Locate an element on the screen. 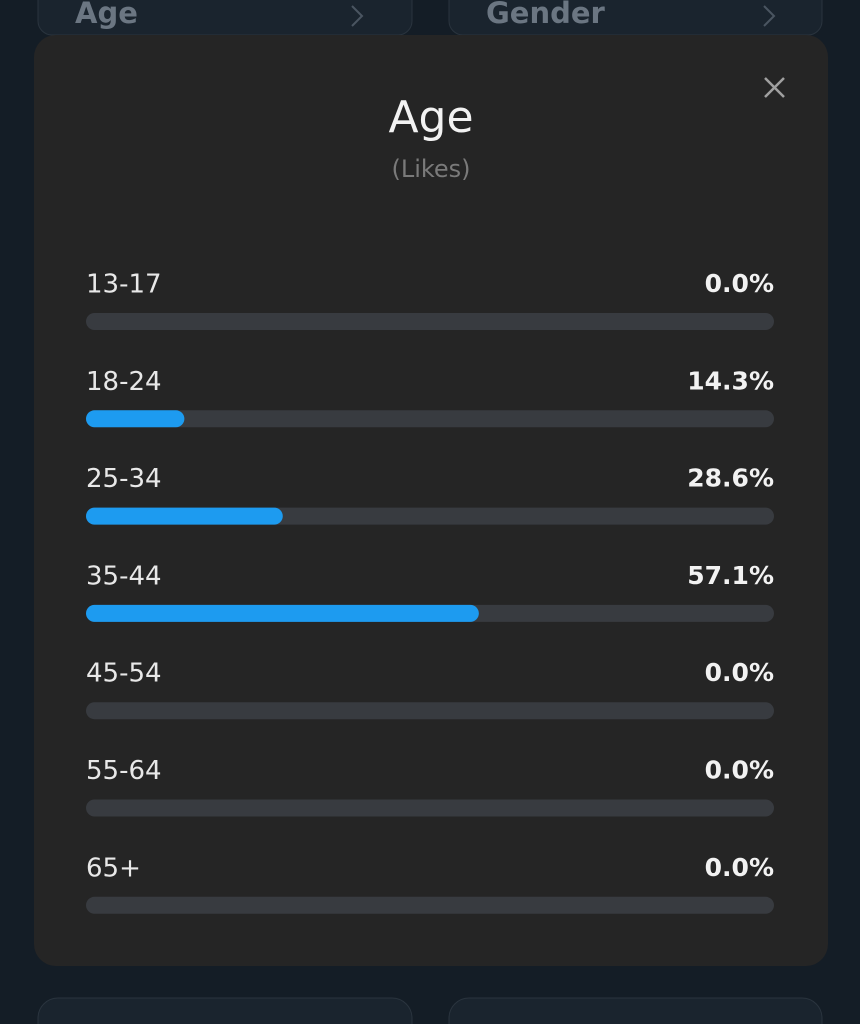 The image size is (860, 1024). row-label: 55-64 is located at coordinates (124, 771).